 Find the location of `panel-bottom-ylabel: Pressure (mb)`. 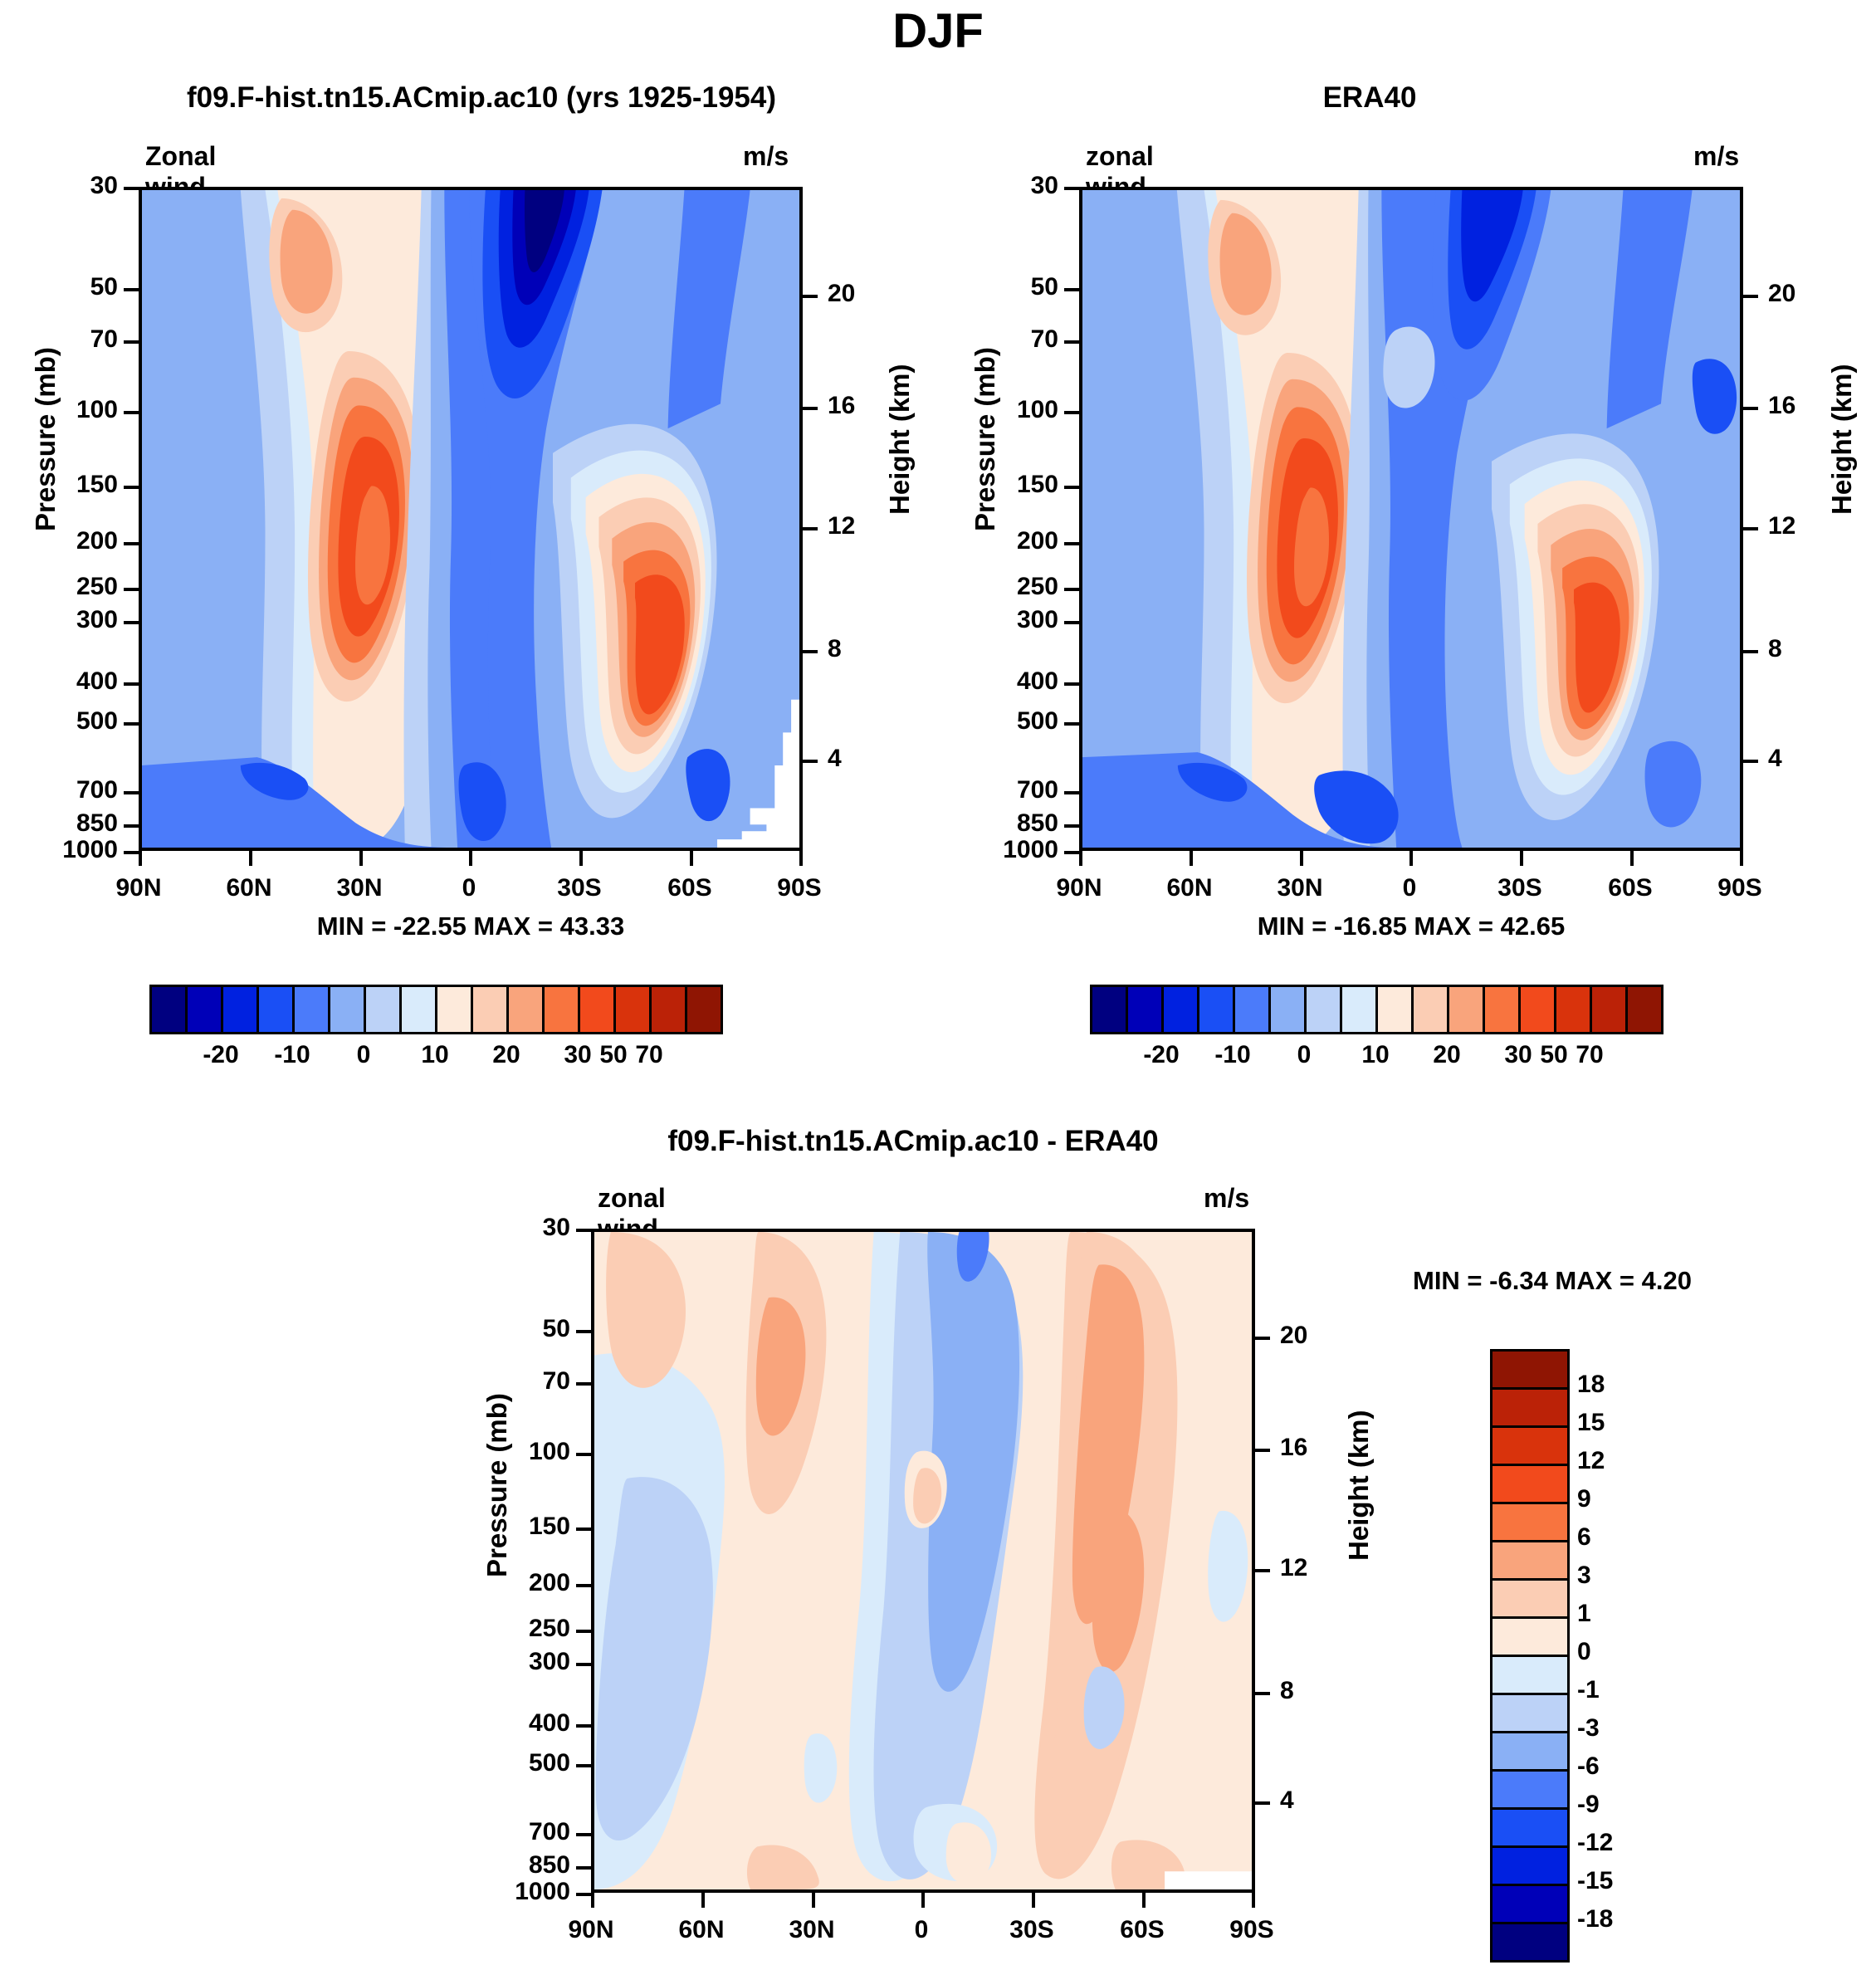

panel-bottom-ylabel: Pressure (mb) is located at coordinates (496, 1485).